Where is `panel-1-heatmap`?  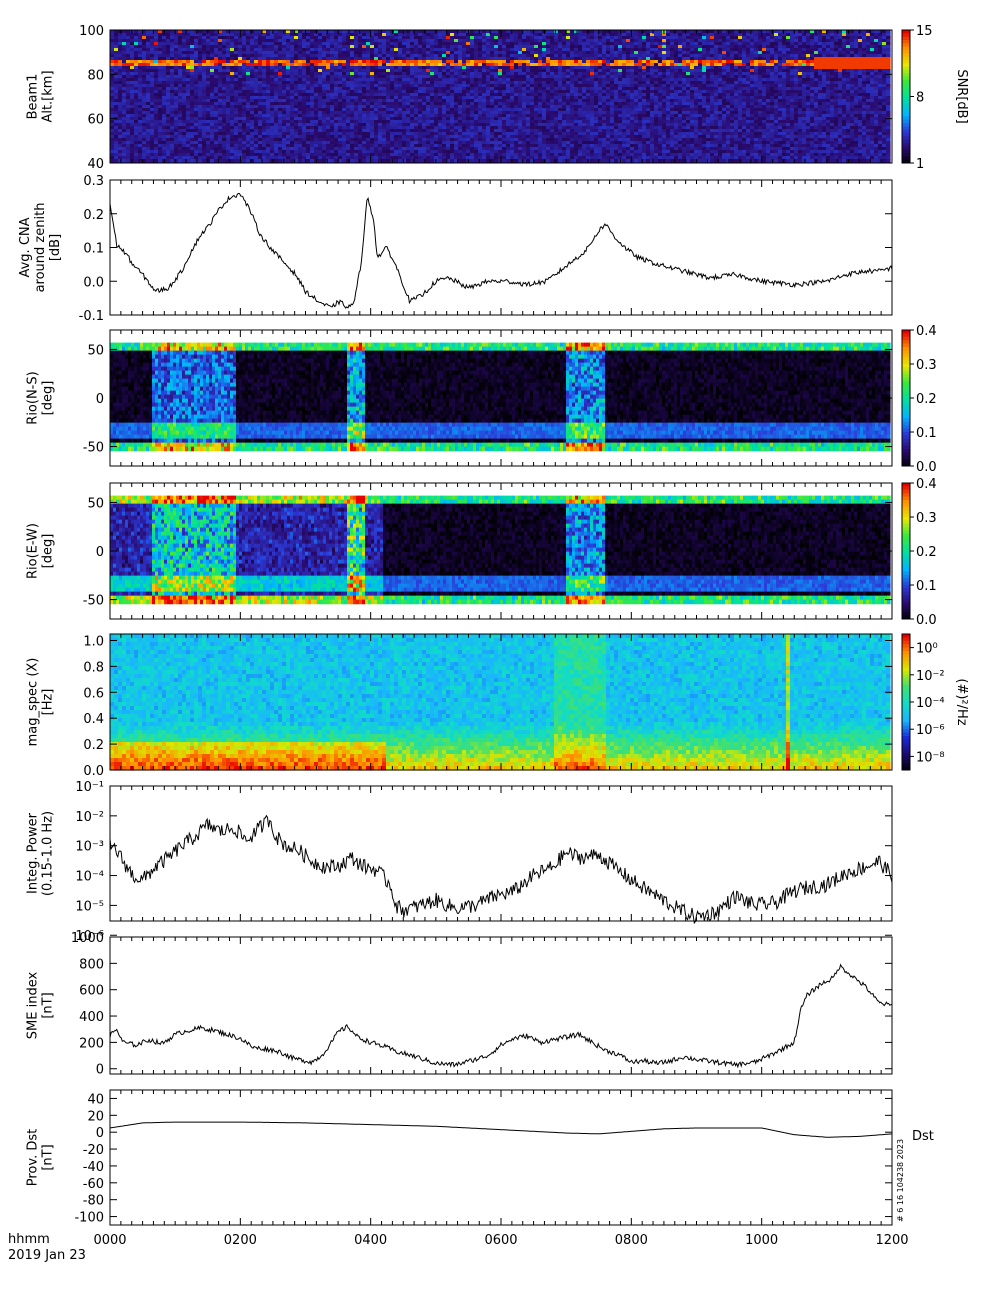
panel-1-heatmap is located at coordinates (500, 96).